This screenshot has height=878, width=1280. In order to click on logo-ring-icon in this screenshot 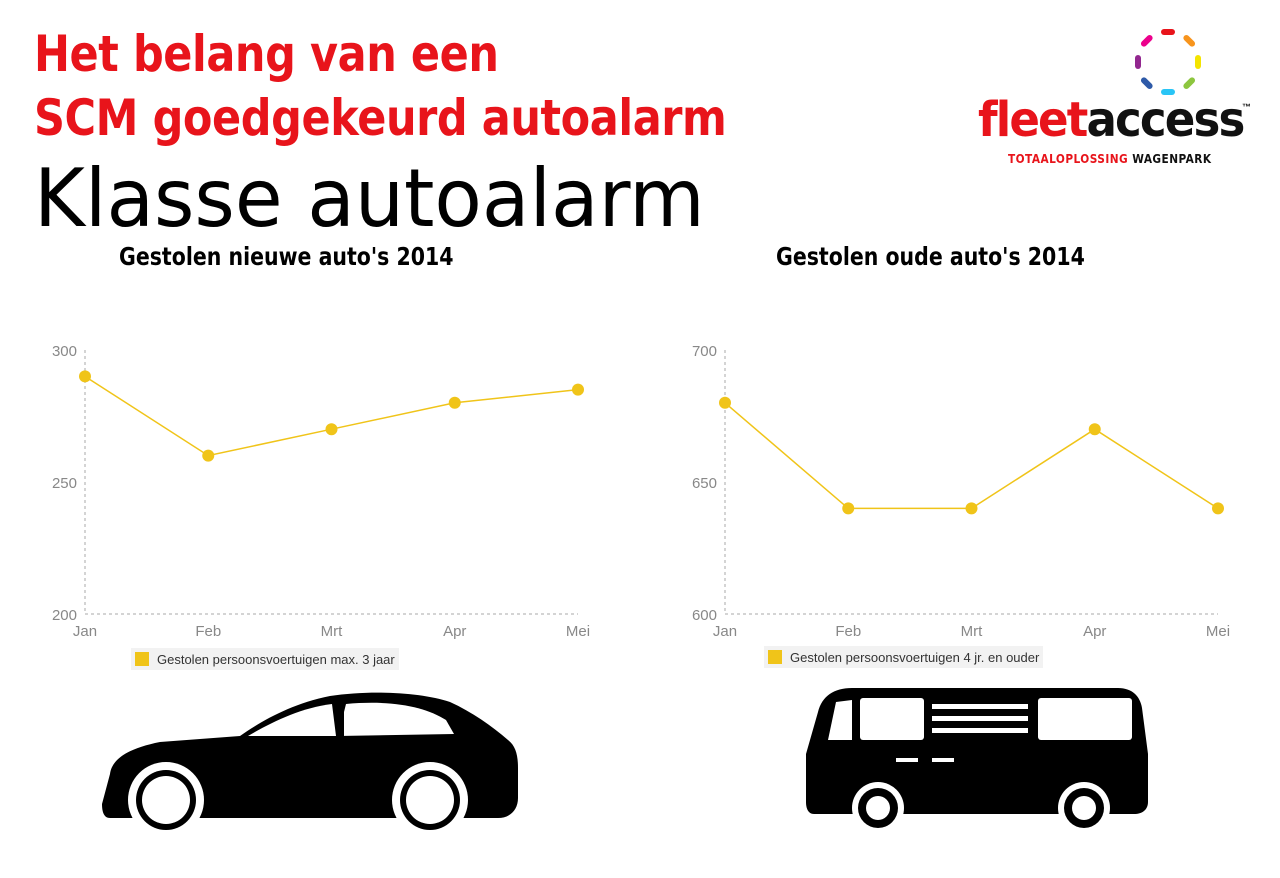, I will do `click(1168, 62)`.